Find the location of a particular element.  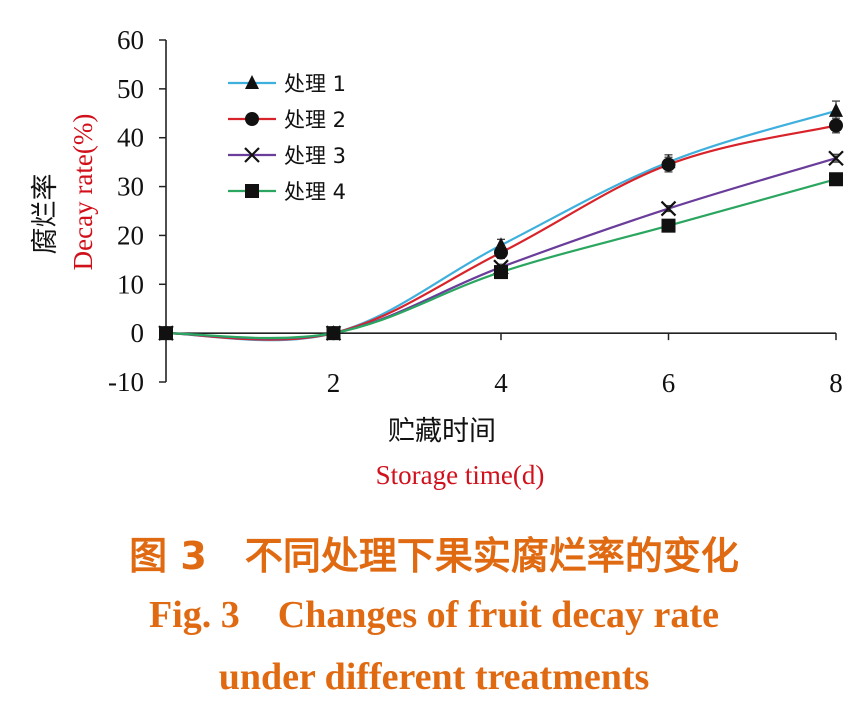

y-axis-label-en: Decay rate(%) is located at coordinates (83, 192).